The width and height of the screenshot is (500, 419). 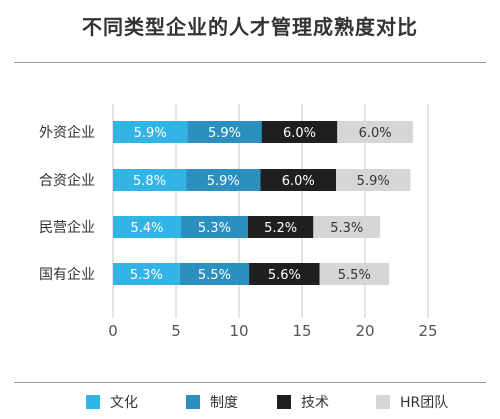 I want to click on category-label: 民营企业, so click(x=67, y=227).